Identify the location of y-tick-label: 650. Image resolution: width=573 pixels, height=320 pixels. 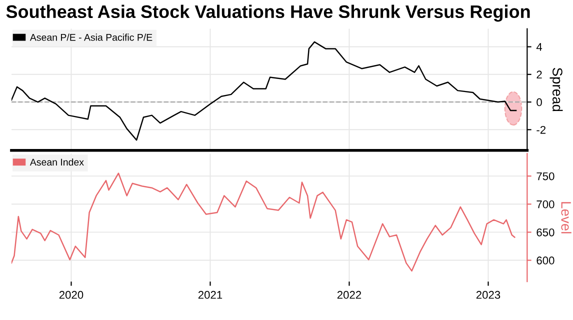
(545, 232).